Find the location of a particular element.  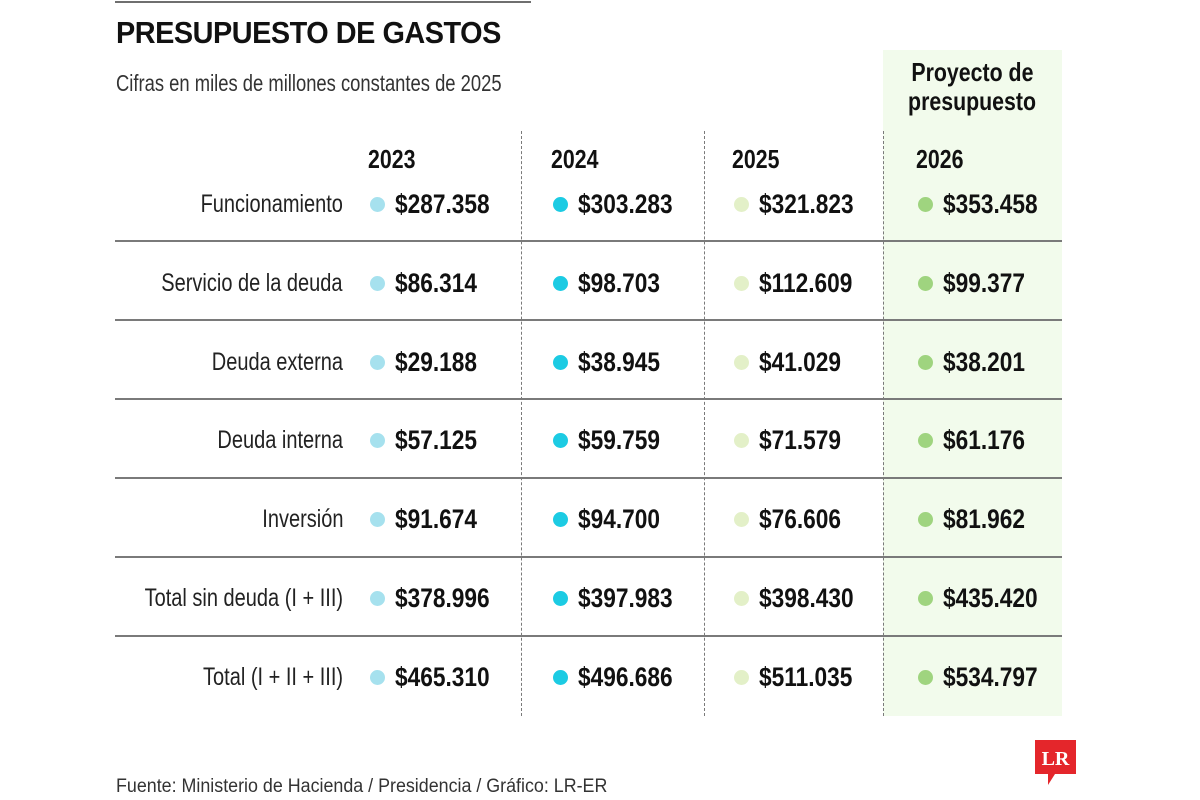

table-cell: $398.430 is located at coordinates (803, 598).